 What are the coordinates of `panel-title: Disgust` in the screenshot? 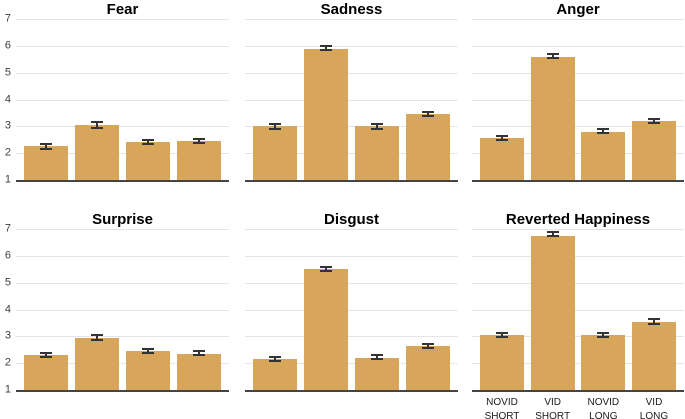 It's located at (351, 219).